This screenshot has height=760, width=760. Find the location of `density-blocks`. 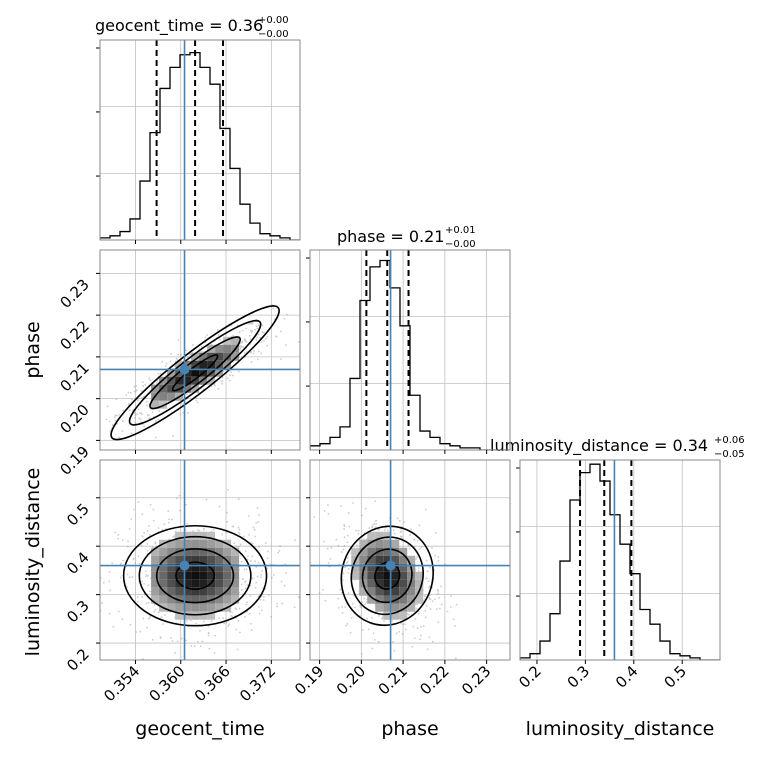

density-blocks is located at coordinates (195, 575).